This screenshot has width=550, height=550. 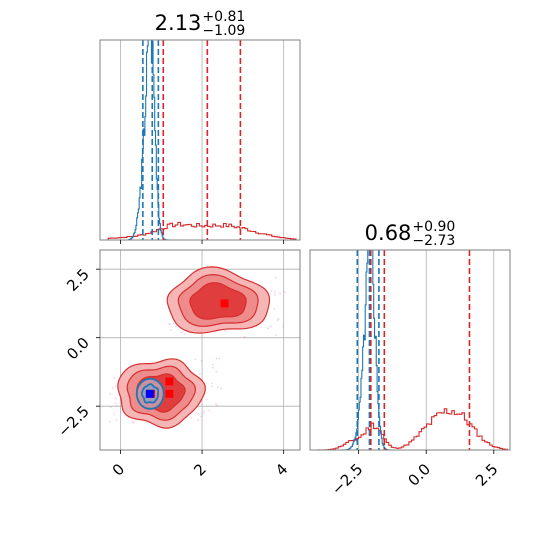 What do you see at coordinates (487, 475) in the screenshot?
I see `x-tick-label-right: 2.5` at bounding box center [487, 475].